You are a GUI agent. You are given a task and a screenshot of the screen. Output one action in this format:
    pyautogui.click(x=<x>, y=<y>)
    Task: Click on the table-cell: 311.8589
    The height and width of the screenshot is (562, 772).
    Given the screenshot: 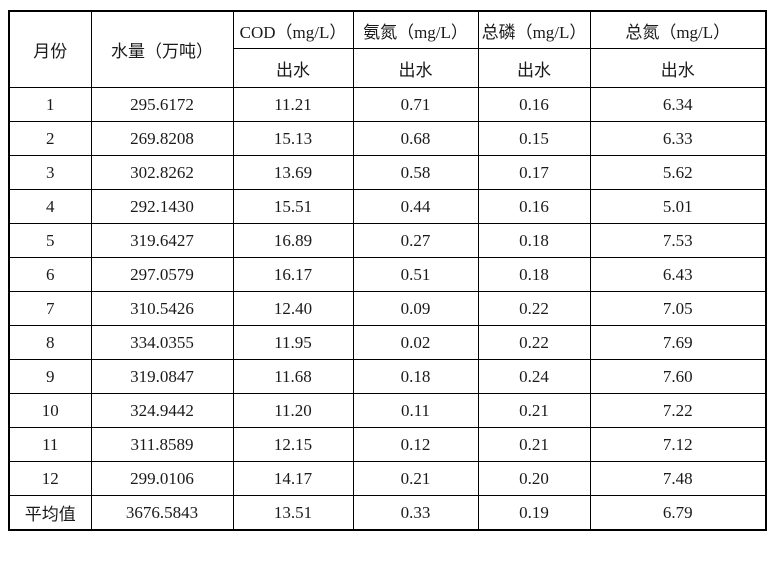 What is the action you would take?
    pyautogui.click(x=162, y=444)
    